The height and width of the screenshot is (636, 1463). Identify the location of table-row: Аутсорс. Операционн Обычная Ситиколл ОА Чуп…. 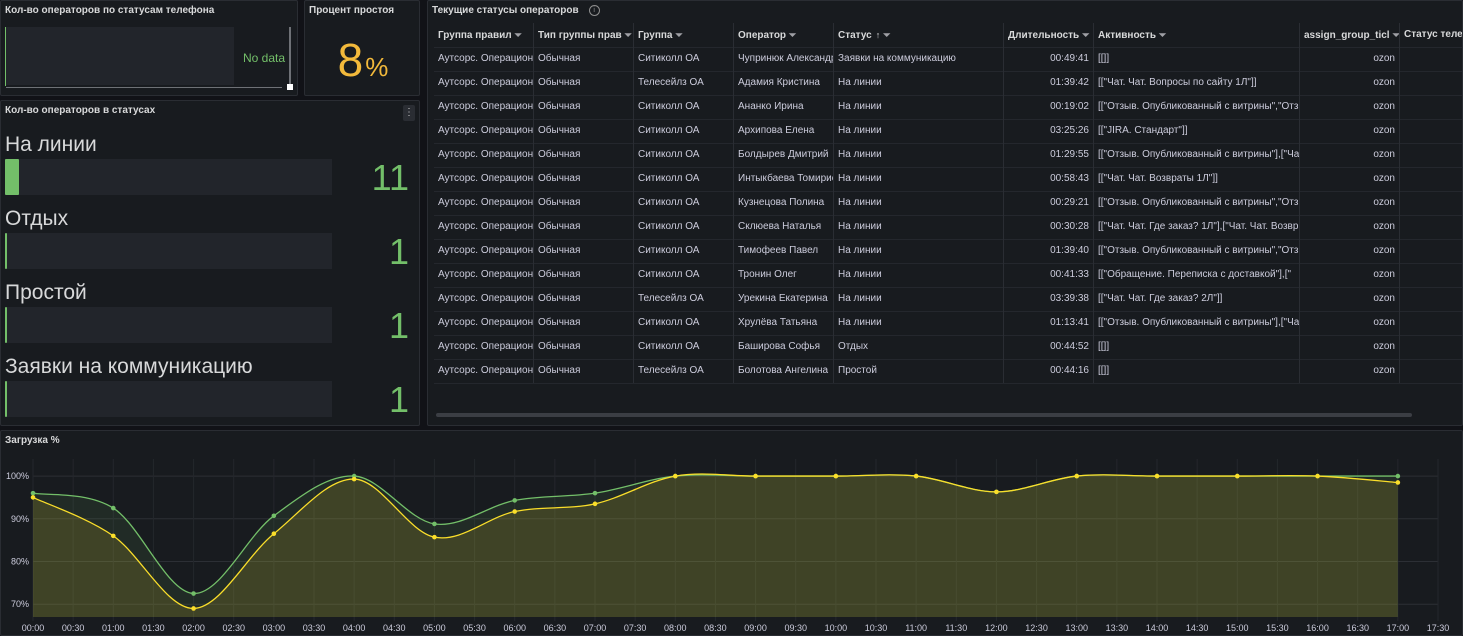
(948, 59).